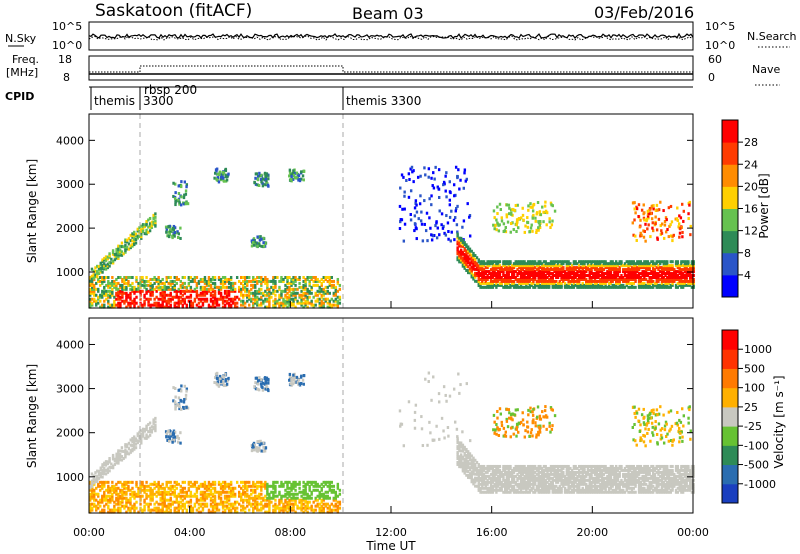 The height and width of the screenshot is (554, 800). What do you see at coordinates (22, 72) in the screenshot?
I see `freq-left-label-2: [MHz]` at bounding box center [22, 72].